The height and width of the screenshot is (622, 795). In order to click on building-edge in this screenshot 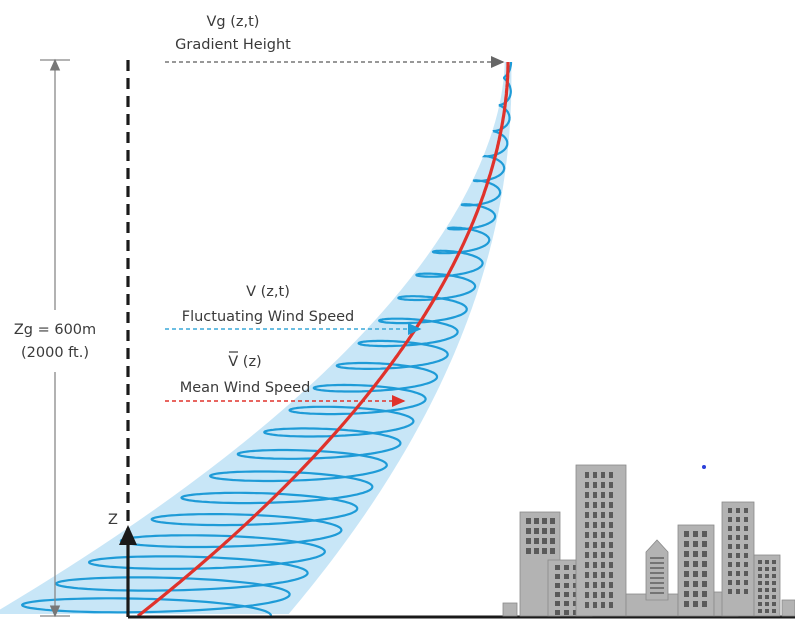, I will do `click(788, 608)`.